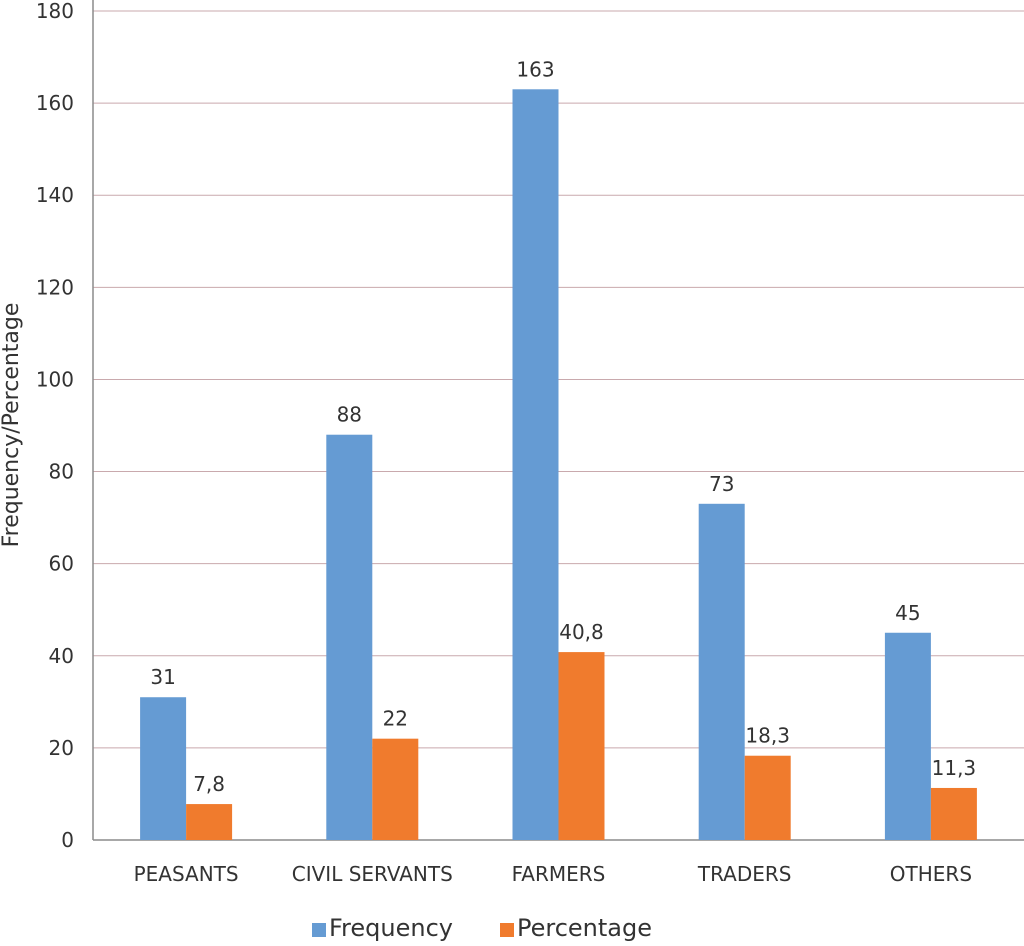  Describe the element at coordinates (767, 797) in the screenshot. I see `bar-percentage-traders` at that location.